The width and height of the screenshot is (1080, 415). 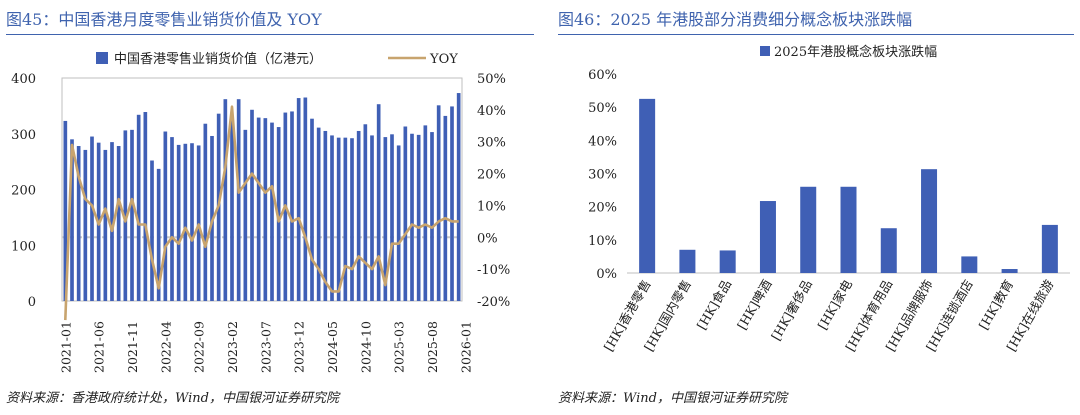 What do you see at coordinates (602, 108) in the screenshot?
I see `y-tick-label: 50%` at bounding box center [602, 108].